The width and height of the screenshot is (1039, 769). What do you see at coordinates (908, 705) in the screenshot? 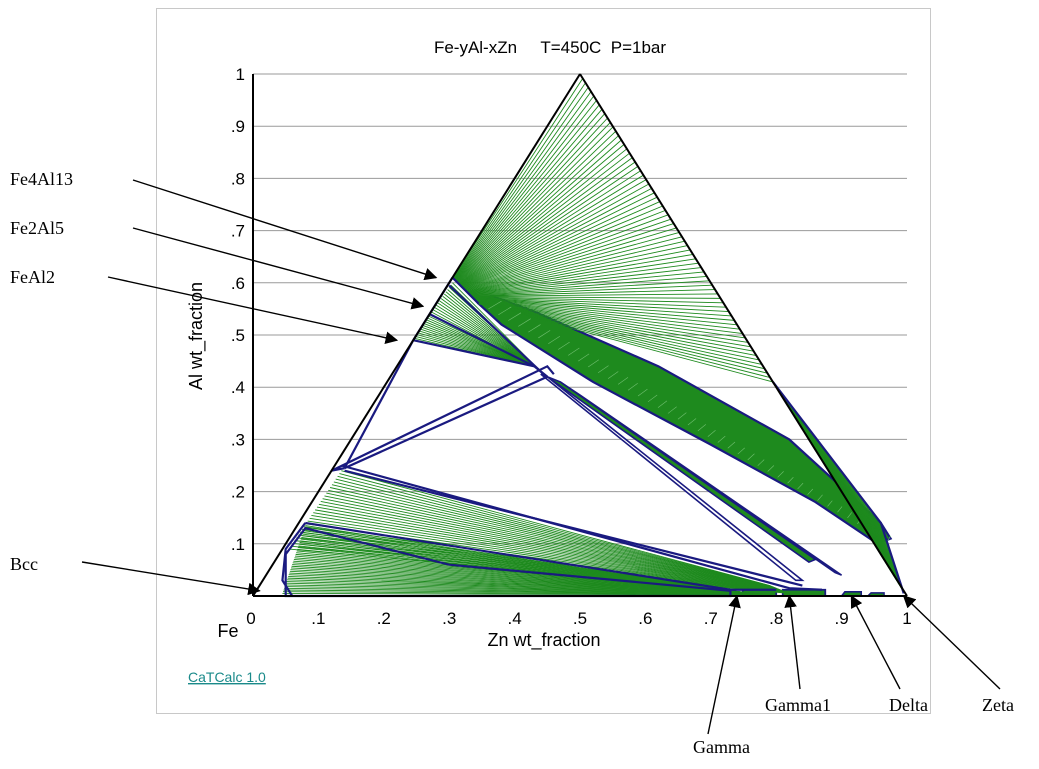
I see `phase-label: Delta` at bounding box center [908, 705].